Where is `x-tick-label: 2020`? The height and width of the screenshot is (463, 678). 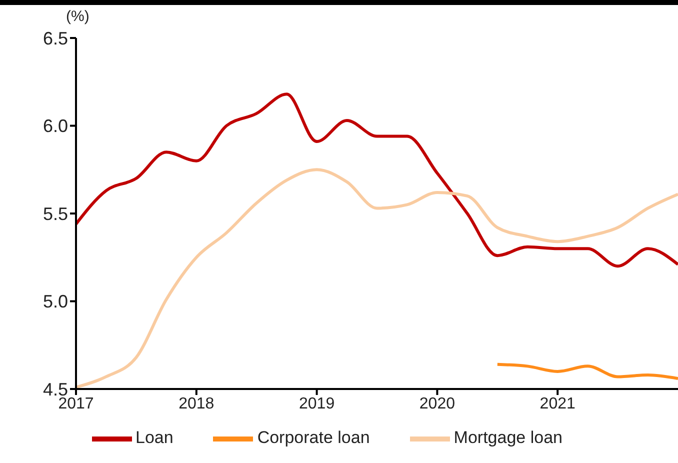 x-tick-label: 2020 is located at coordinates (437, 403).